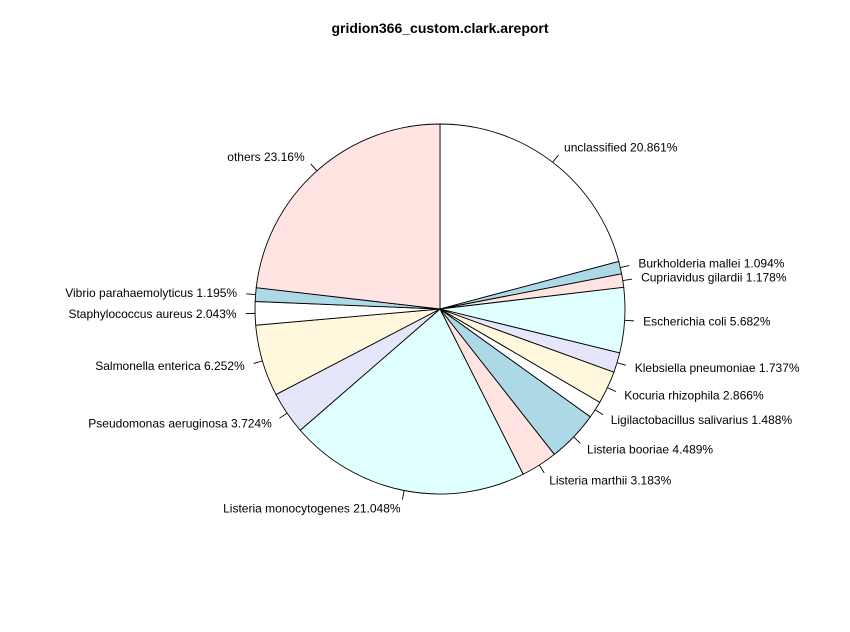 The image size is (850, 632). Describe the element at coordinates (717, 368) in the screenshot. I see `slice-label-4: Klebsiella pneumoniae 1.737%` at that location.